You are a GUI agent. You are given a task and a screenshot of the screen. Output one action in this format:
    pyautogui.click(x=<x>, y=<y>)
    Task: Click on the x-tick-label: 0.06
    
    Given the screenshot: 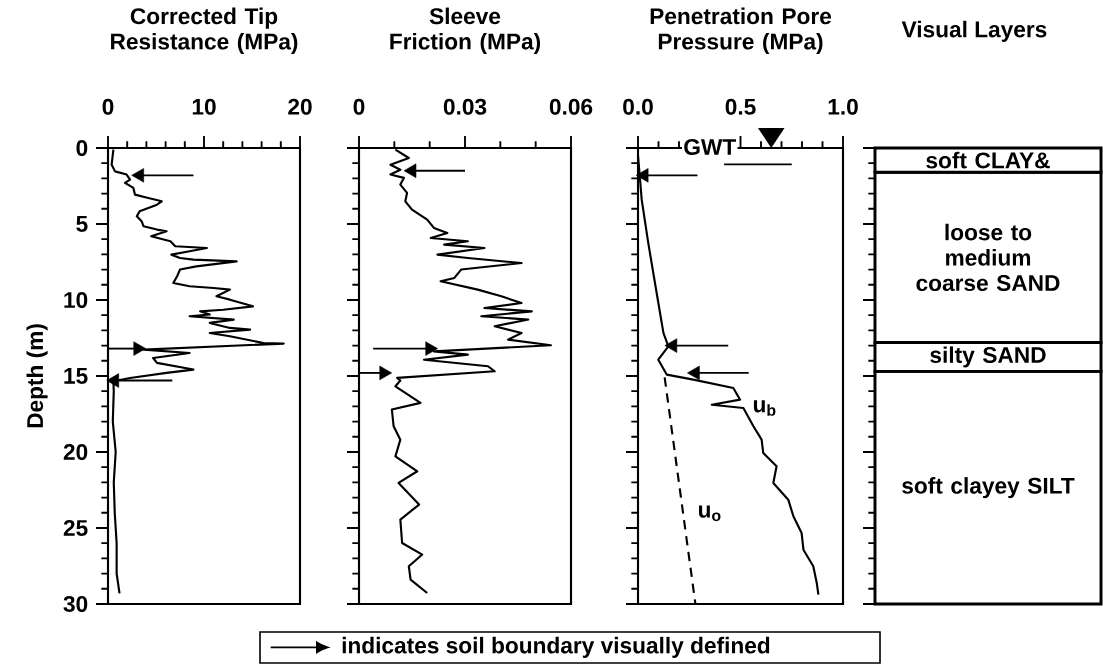 What is the action you would take?
    pyautogui.click(x=571, y=106)
    